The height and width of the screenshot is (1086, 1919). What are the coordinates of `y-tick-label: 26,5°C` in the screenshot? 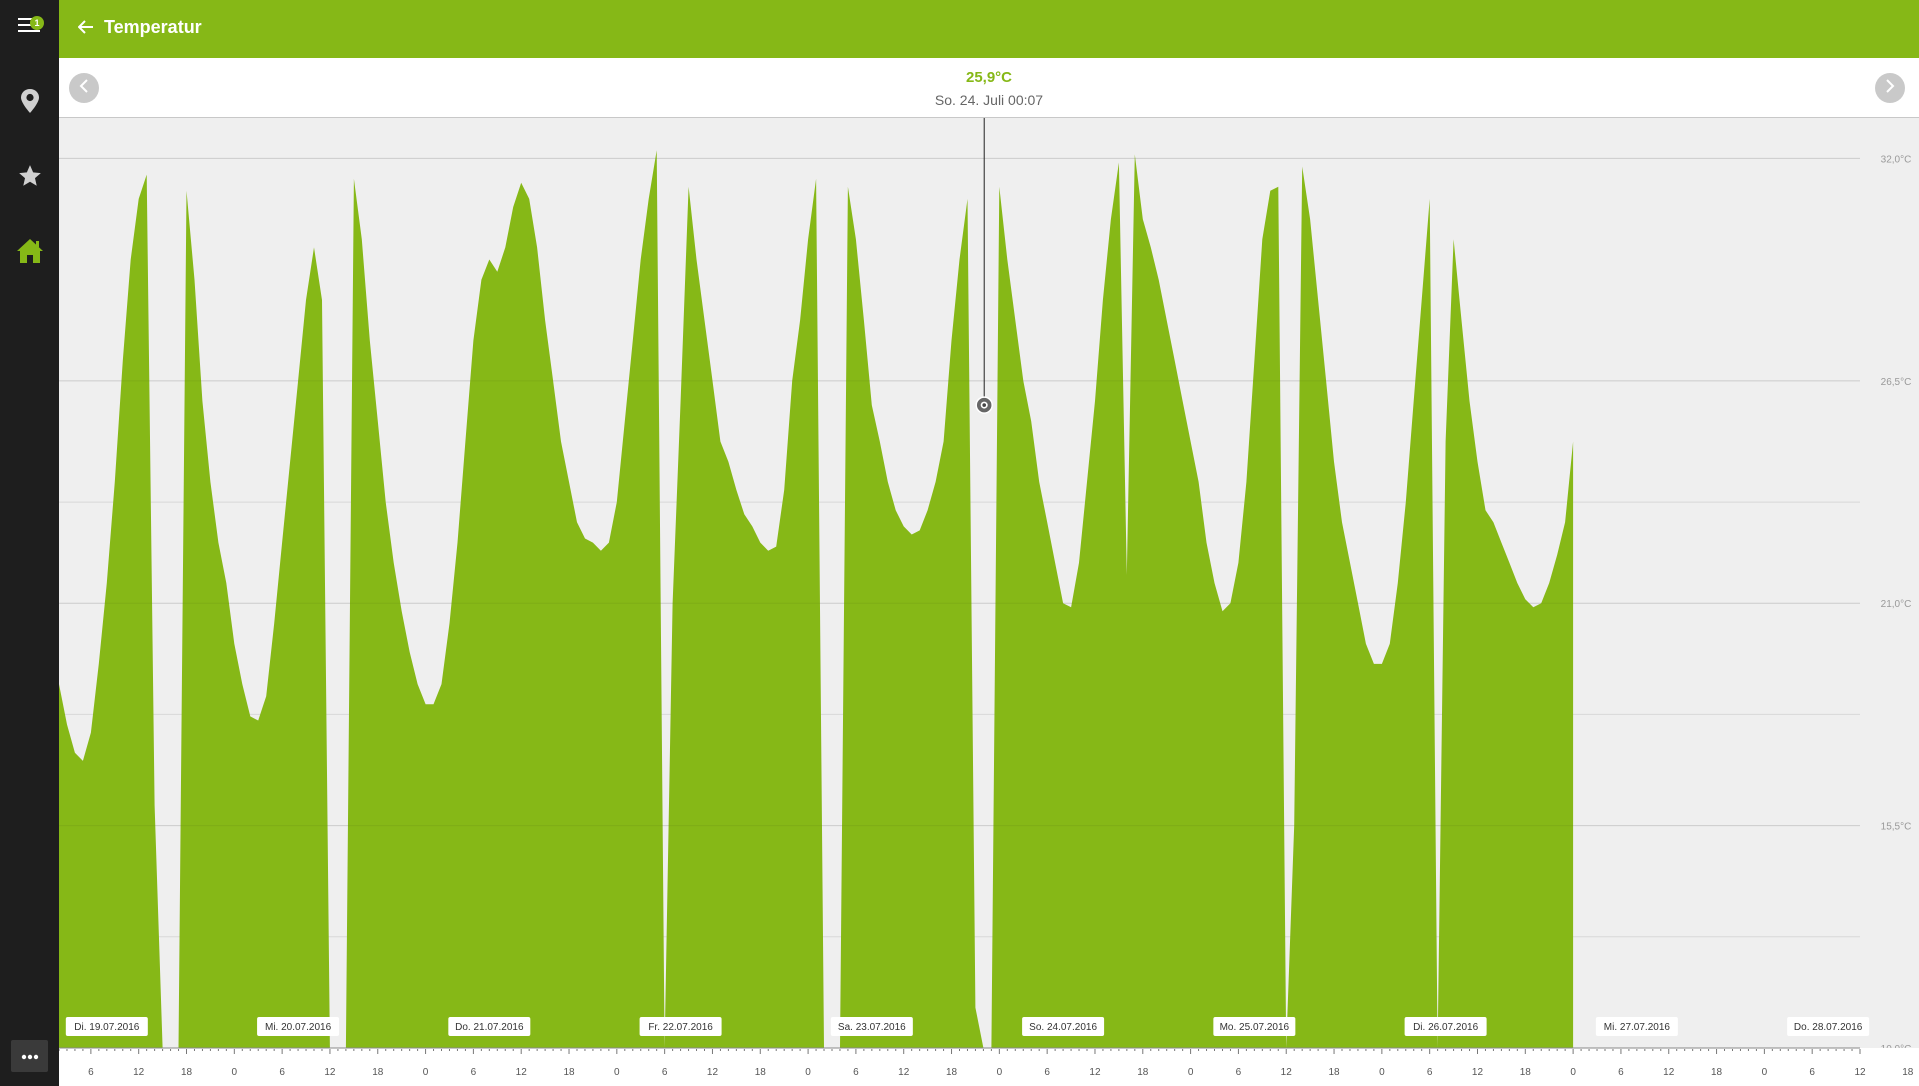 It's located at (1896, 382).